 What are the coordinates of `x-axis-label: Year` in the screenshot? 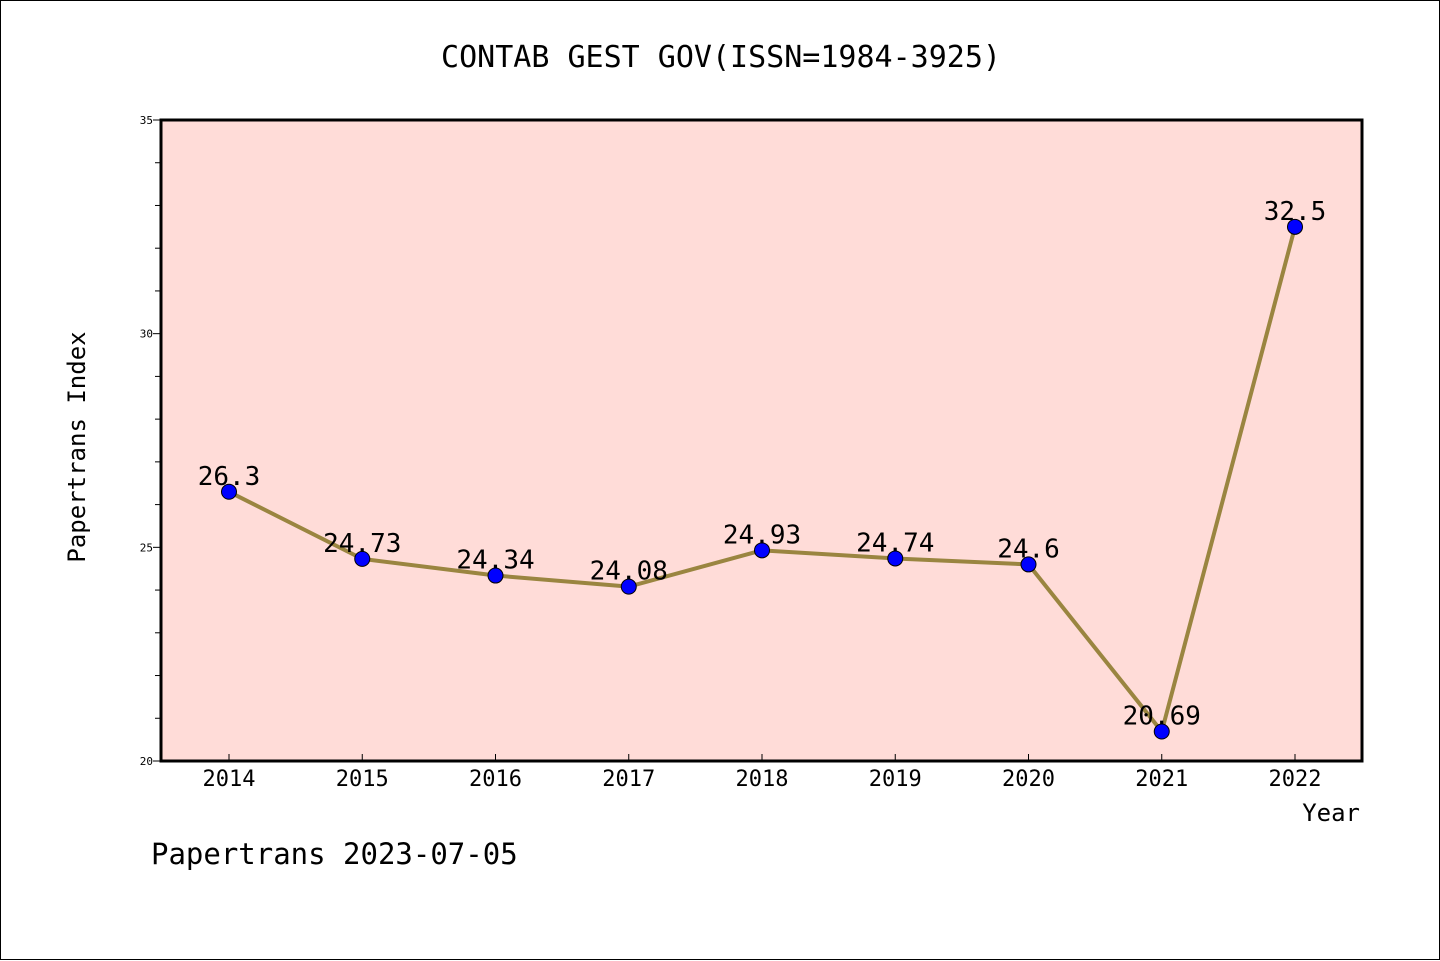 It's located at (1331, 813).